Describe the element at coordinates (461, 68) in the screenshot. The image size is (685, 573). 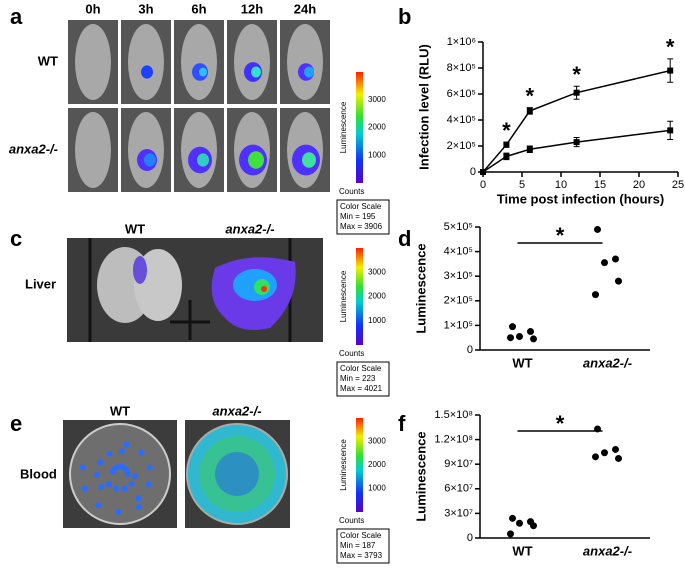
I see `y-tick-label: 8×10⁵` at that location.